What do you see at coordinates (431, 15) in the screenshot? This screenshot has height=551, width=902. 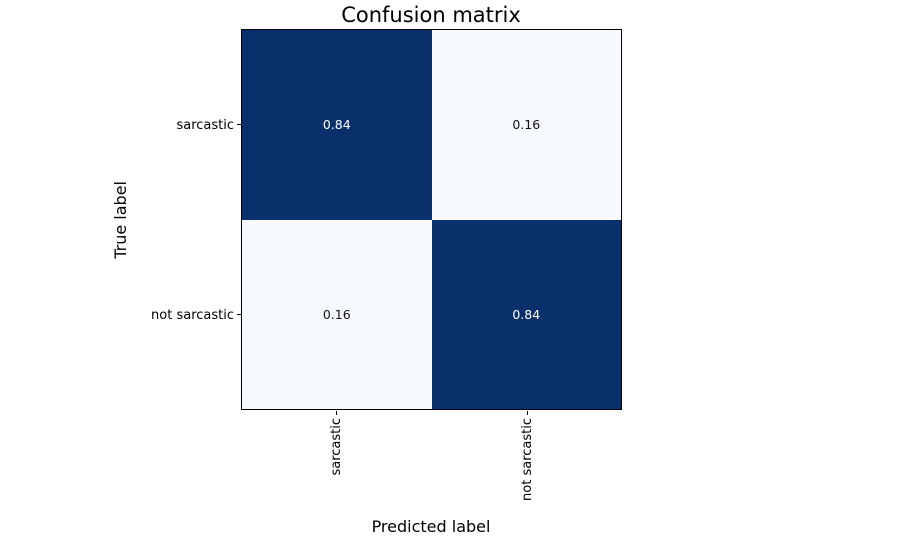 I see `chart-title-text: Confusion matrix` at bounding box center [431, 15].